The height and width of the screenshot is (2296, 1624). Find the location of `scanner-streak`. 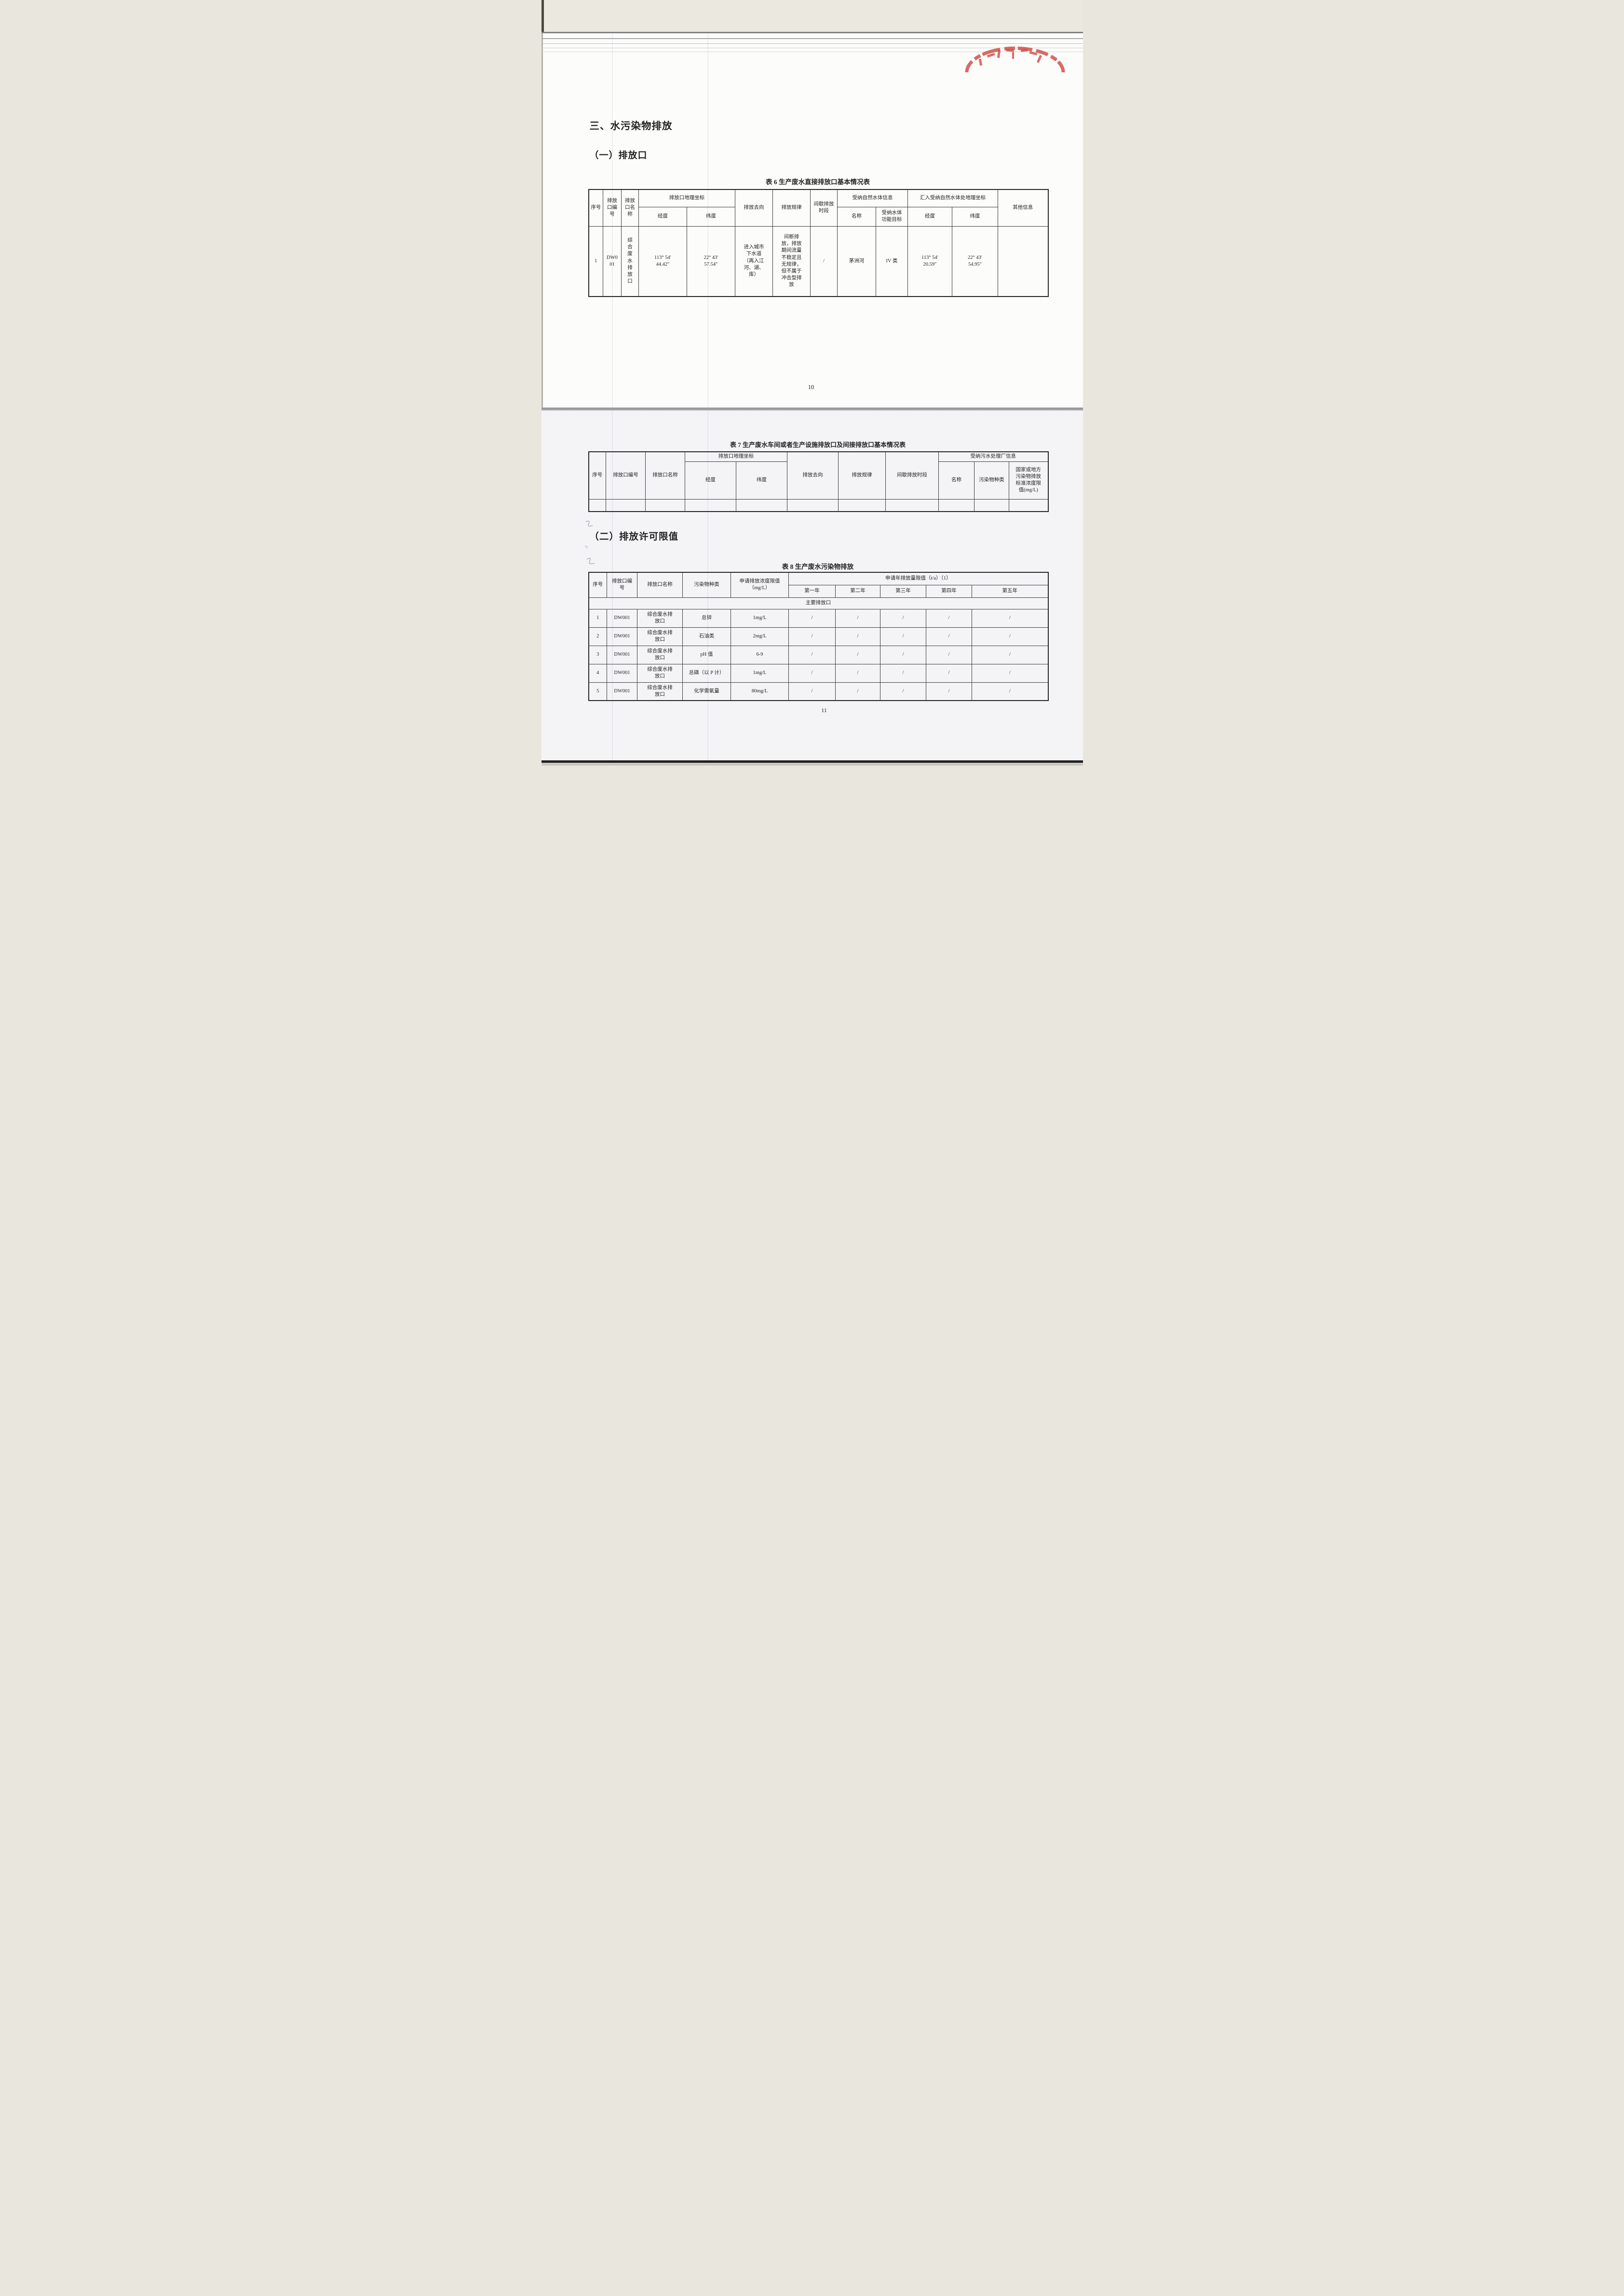

scanner-streak is located at coordinates (707, 396).